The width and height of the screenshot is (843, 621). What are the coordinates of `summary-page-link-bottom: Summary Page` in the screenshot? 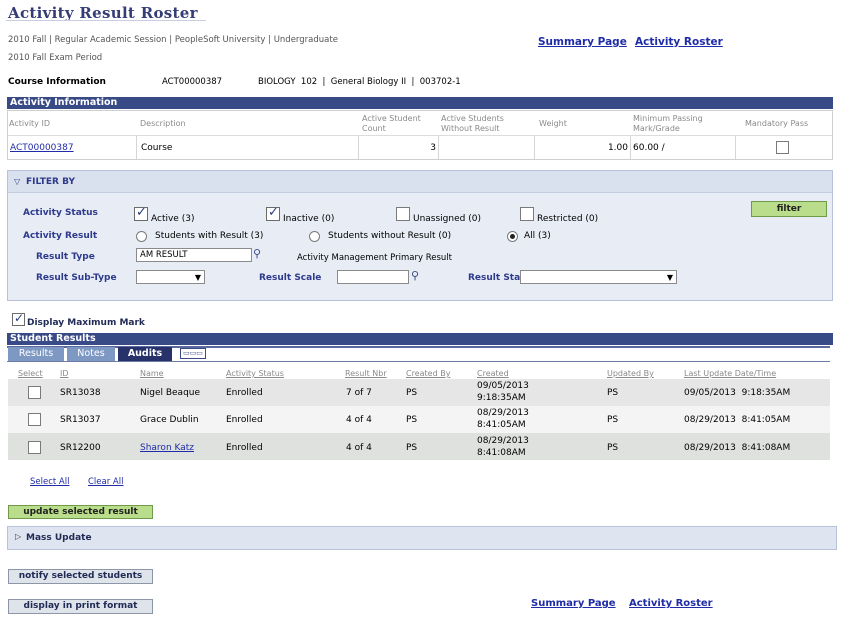 It's located at (573, 603).